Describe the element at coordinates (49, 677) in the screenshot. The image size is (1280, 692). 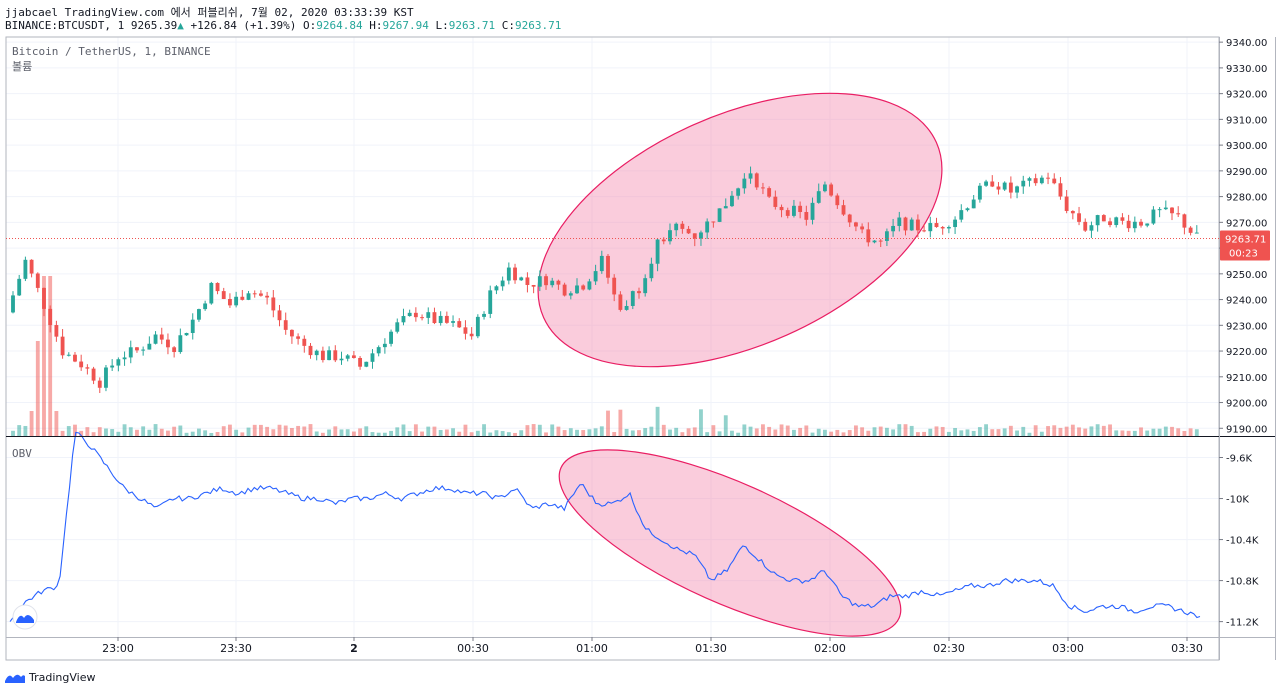
I see `footer-brand: TradingView` at that location.